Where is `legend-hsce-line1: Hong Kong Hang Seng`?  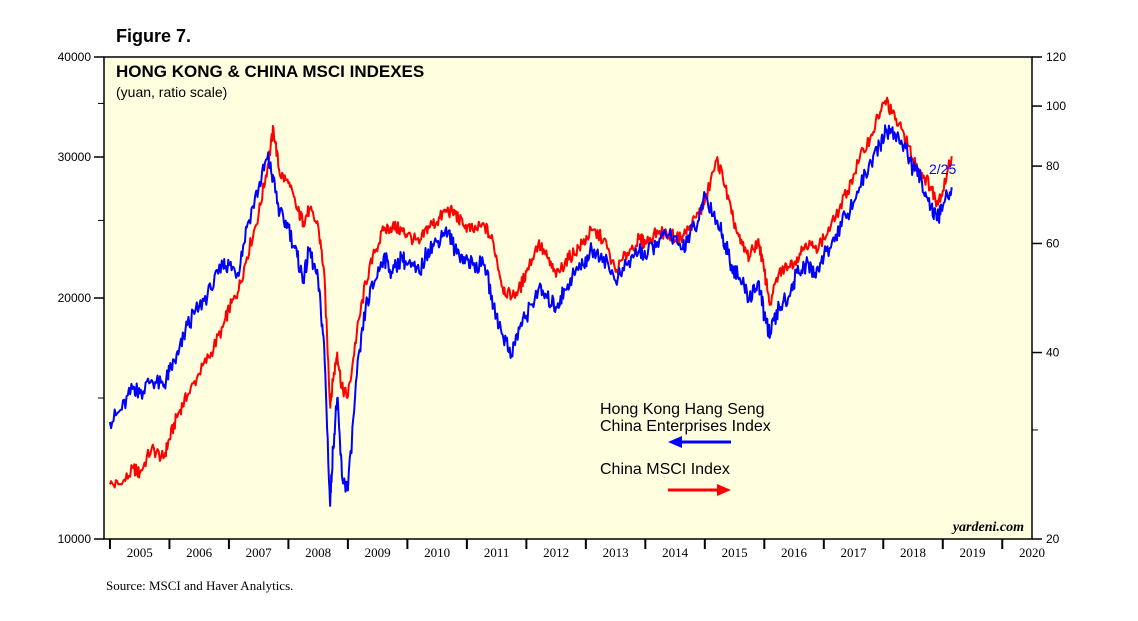
legend-hsce-line1: Hong Kong Hang Seng is located at coordinates (682, 409).